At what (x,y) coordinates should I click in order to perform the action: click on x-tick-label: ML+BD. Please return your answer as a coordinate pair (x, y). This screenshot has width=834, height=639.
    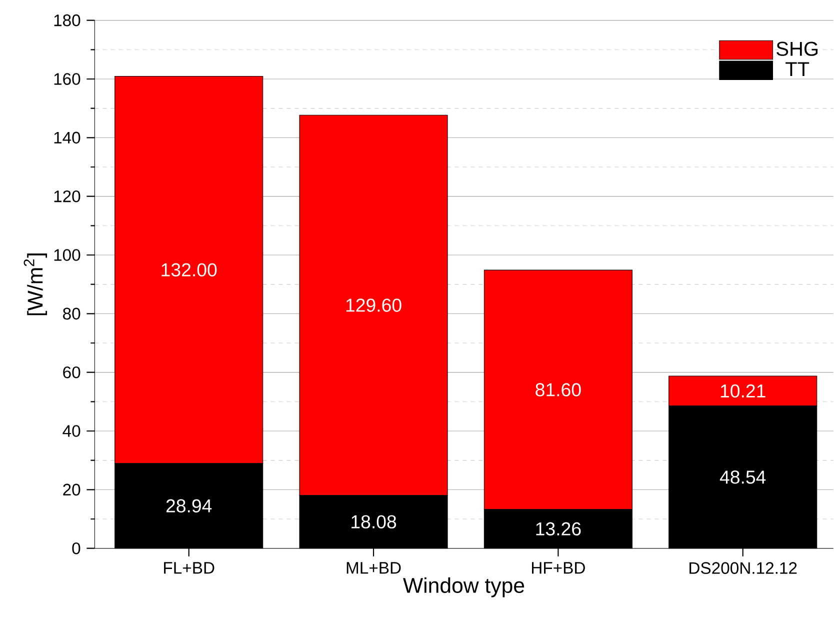
    Looking at the image, I should click on (373, 568).